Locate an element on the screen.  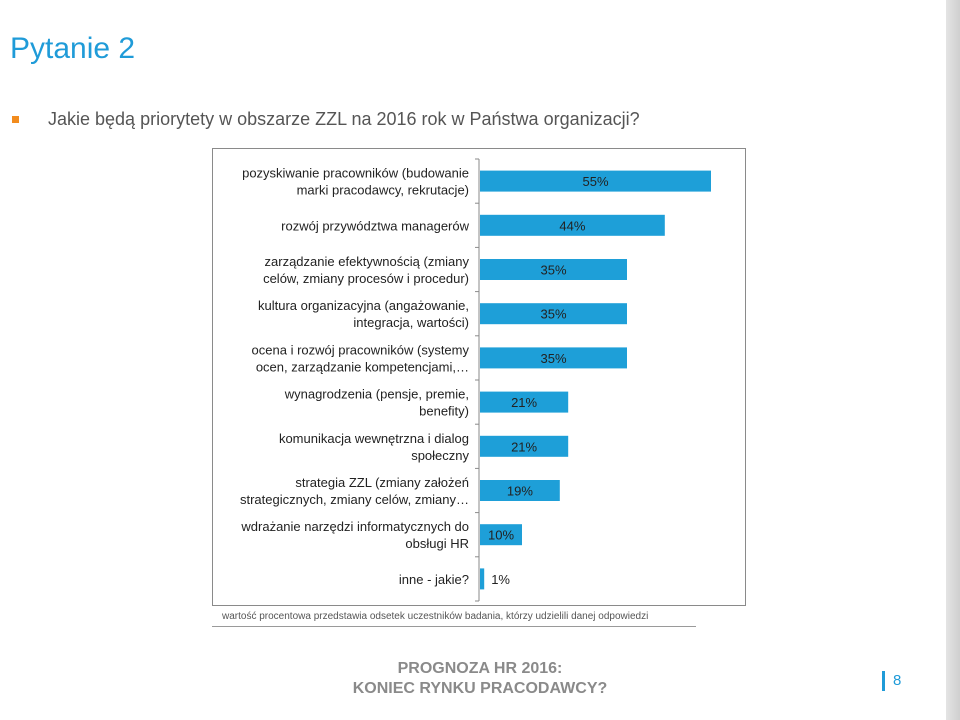
caption-divider is located at coordinates (454, 626).